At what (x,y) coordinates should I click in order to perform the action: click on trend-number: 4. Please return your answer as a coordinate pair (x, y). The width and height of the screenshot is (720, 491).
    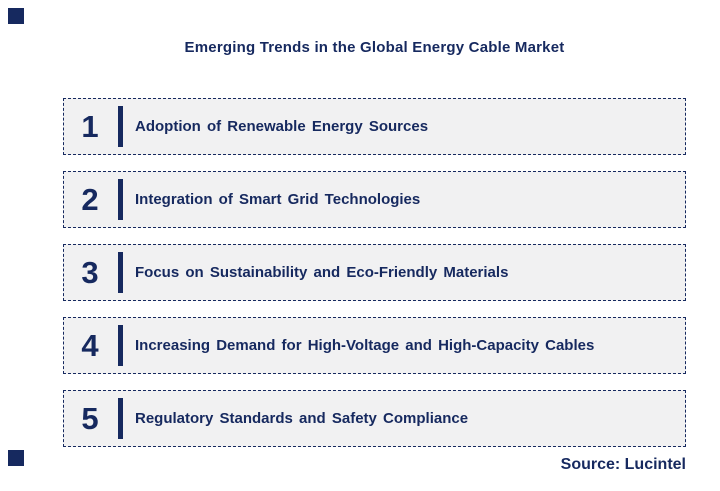
    Looking at the image, I should click on (90, 345).